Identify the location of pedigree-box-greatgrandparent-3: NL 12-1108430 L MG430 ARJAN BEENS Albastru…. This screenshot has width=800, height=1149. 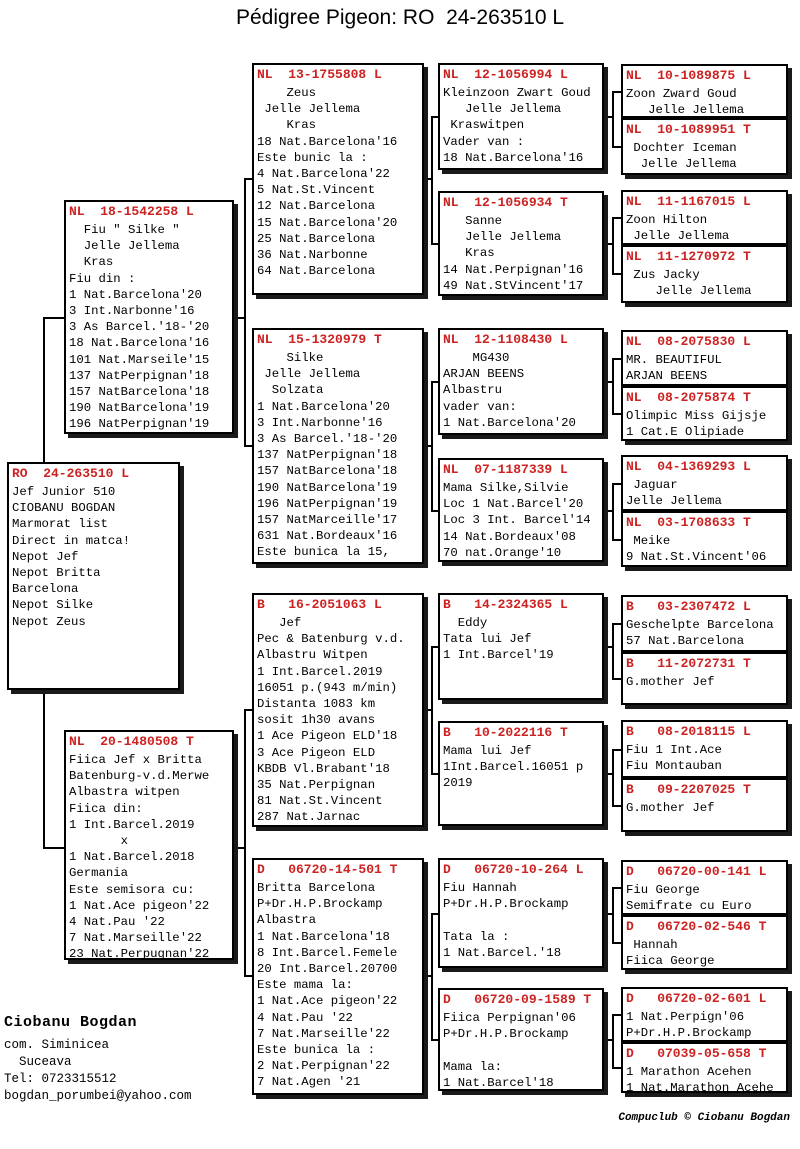
(521, 381).